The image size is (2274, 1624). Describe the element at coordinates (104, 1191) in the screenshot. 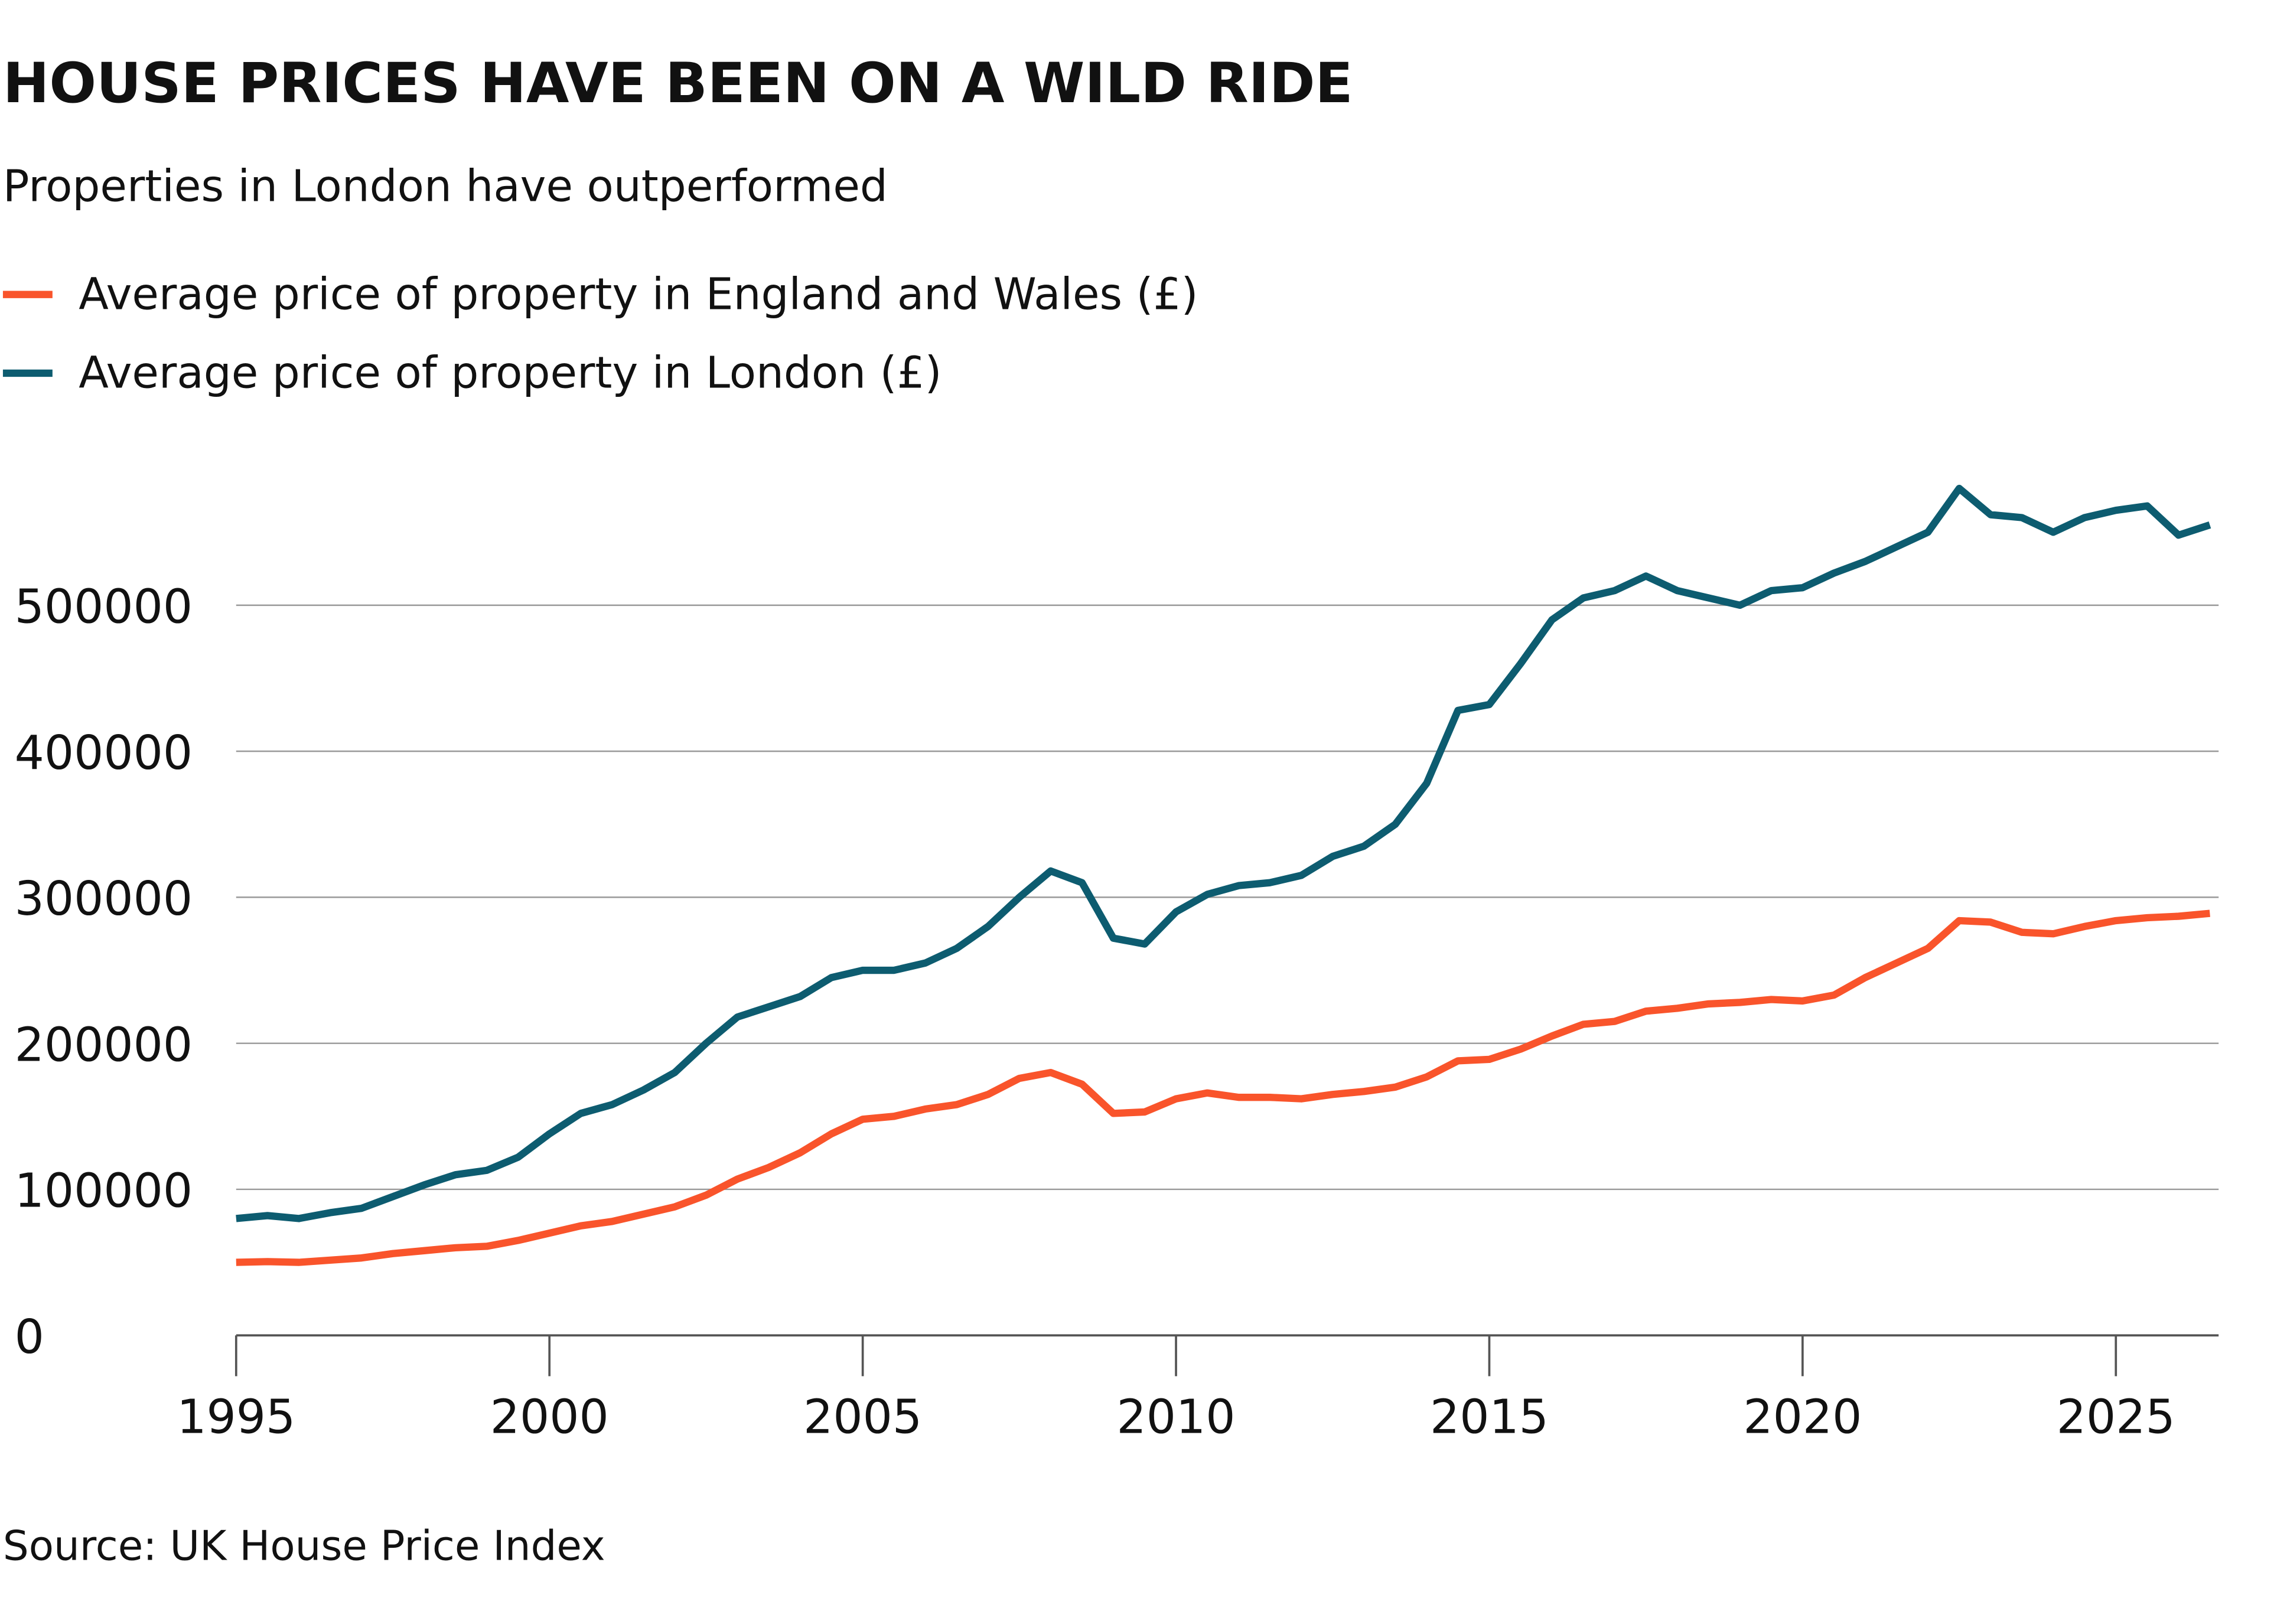

I see `y-tick-label: 100000` at that location.